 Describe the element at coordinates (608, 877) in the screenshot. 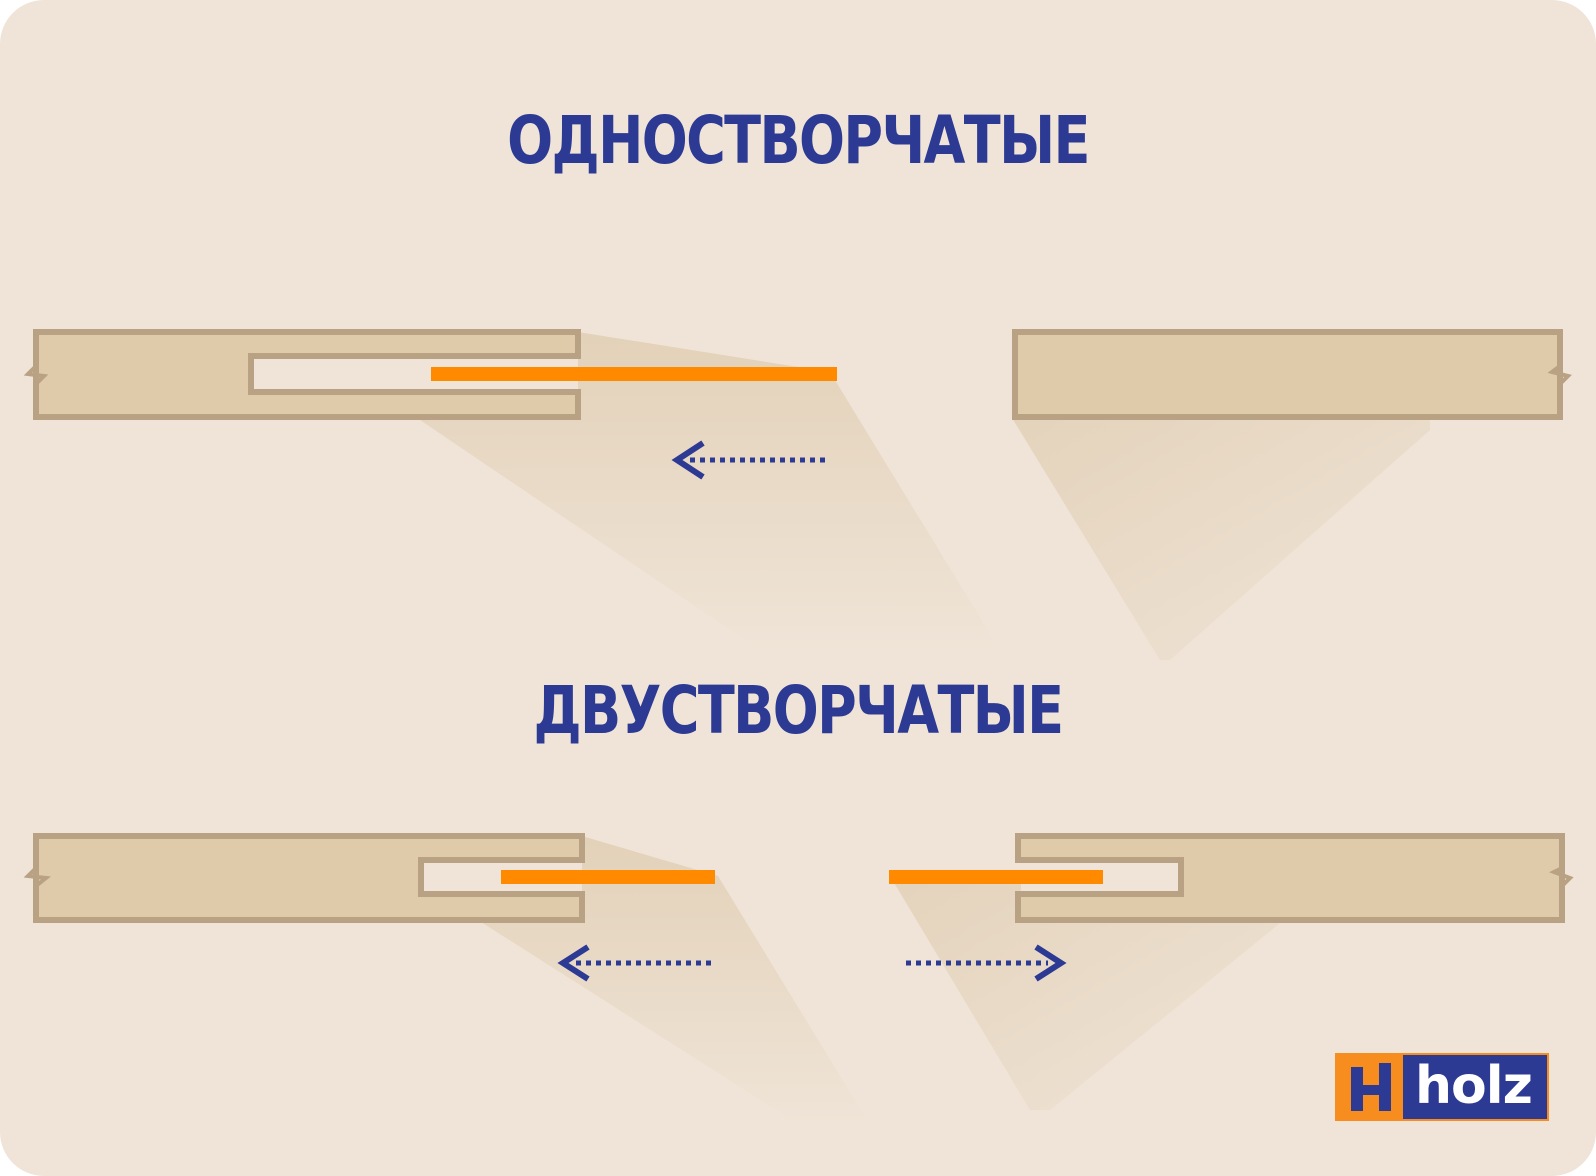

I see `door-leaf-left` at that location.